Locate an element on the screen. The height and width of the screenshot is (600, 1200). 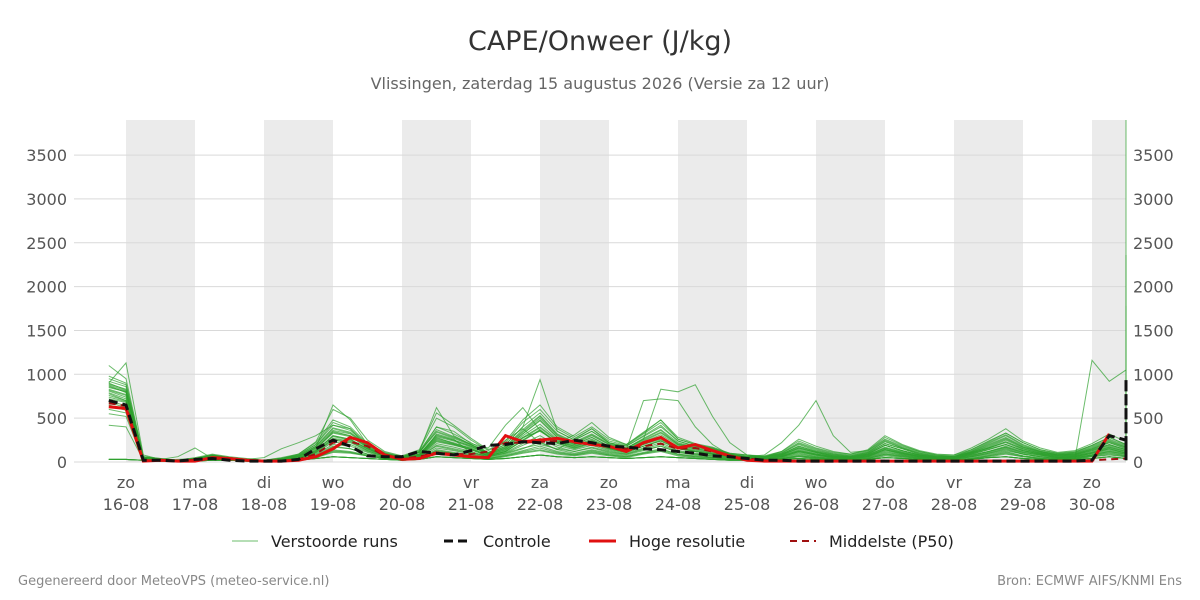
y-tick-labels-left: 0 500 1000 1500 2000 2500 3000 3500 is located at coordinates (46, 309).